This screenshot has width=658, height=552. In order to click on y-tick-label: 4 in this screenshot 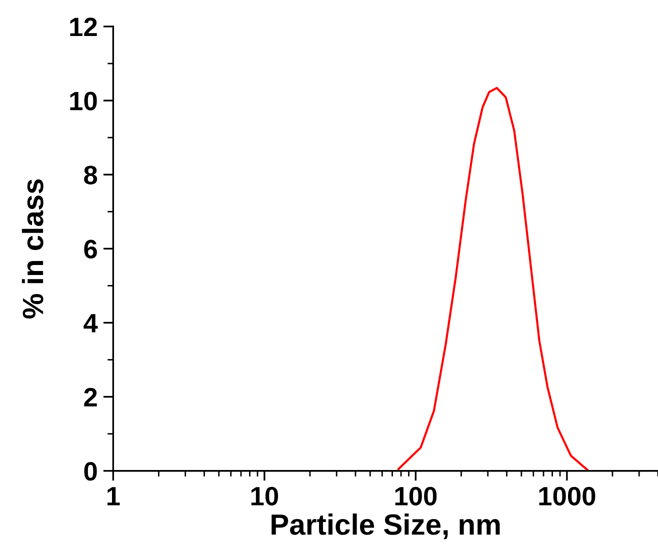, I will do `click(91, 323)`.